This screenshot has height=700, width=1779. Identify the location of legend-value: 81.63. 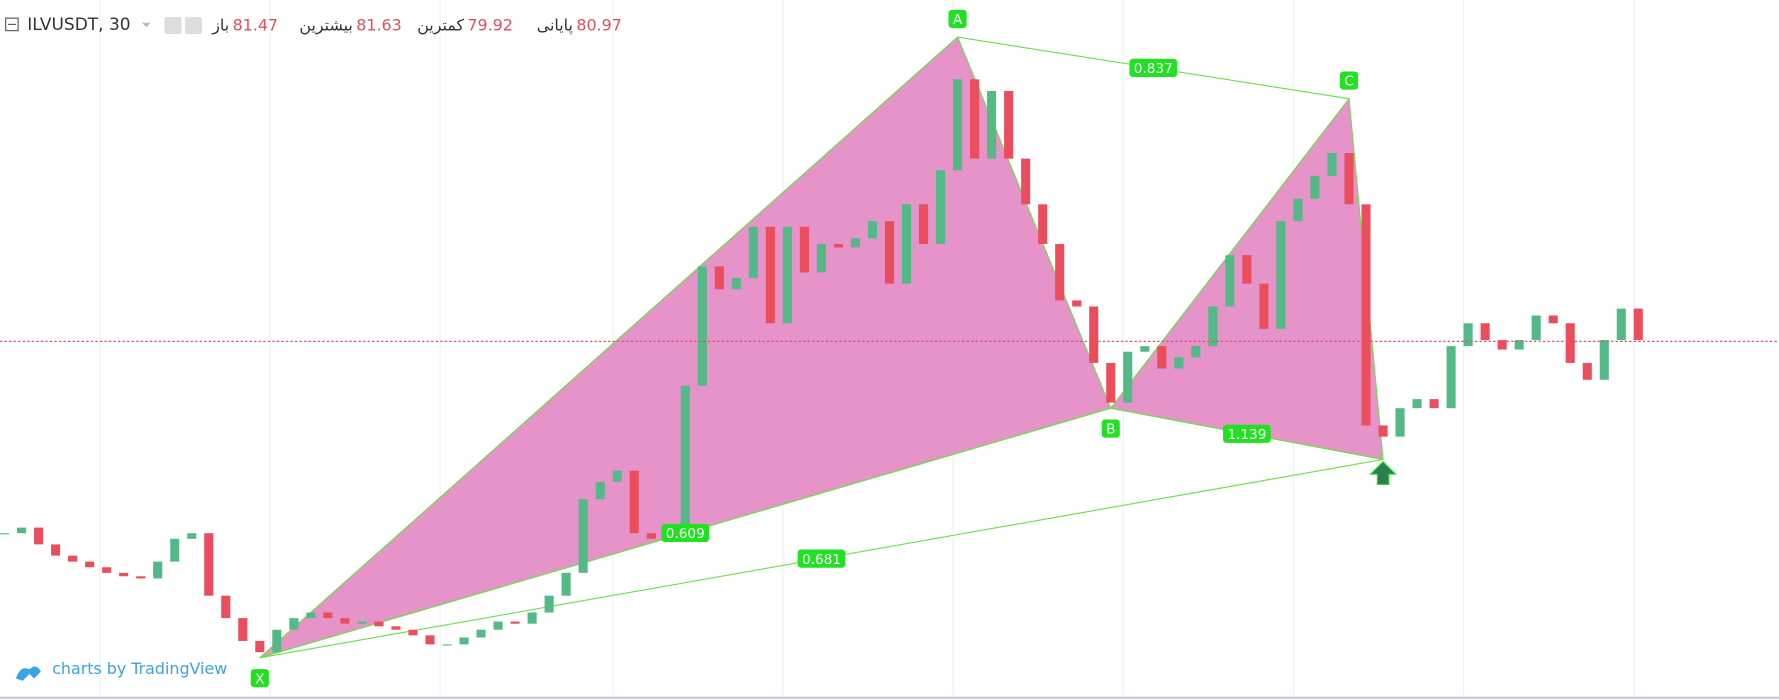
(378, 25).